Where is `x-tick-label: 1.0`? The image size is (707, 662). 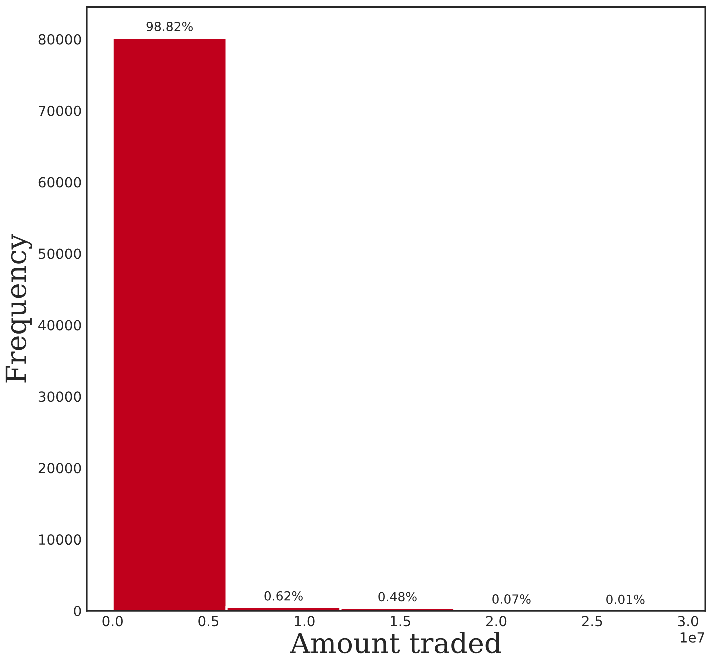 x-tick-label: 1.0 is located at coordinates (305, 621).